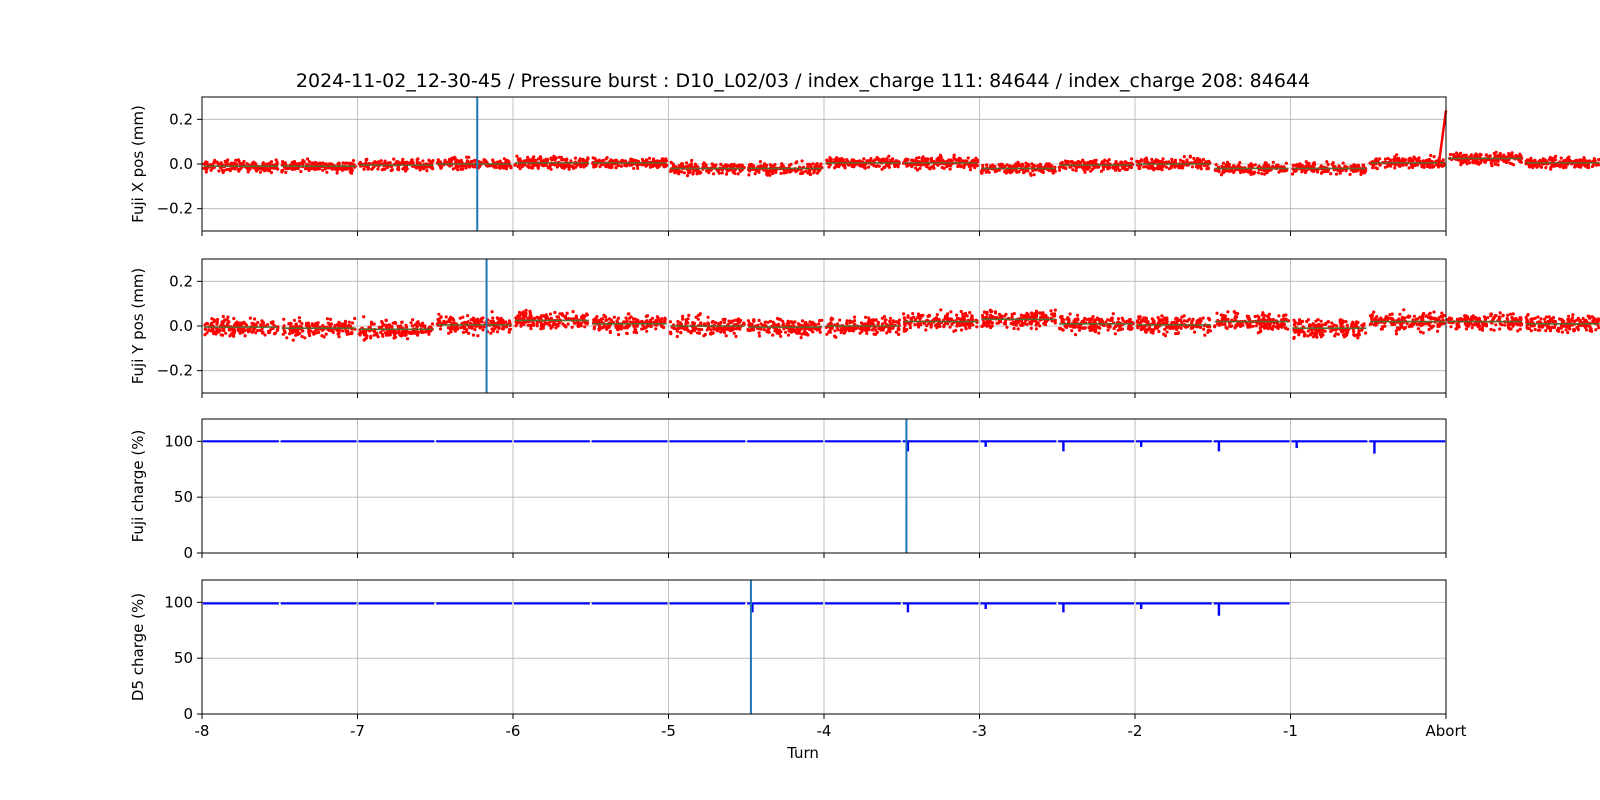  I want to click on x-tick-label: -7, so click(357, 731).